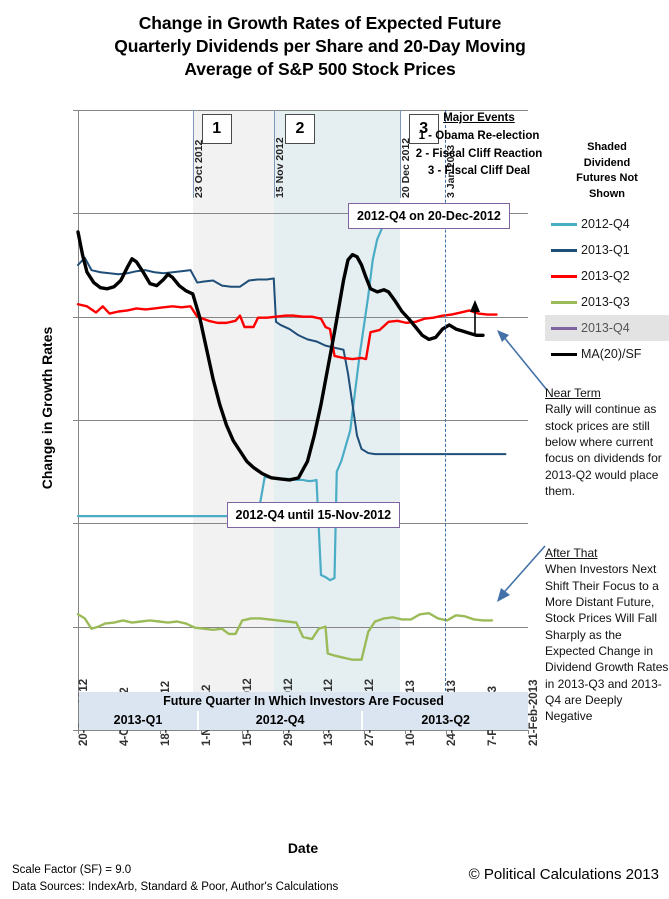  Describe the element at coordinates (429, 216) in the screenshot. I see `callout-2012q4-on-20-dec-2012: 2012-Q4 on 20-Dec-2012` at that location.